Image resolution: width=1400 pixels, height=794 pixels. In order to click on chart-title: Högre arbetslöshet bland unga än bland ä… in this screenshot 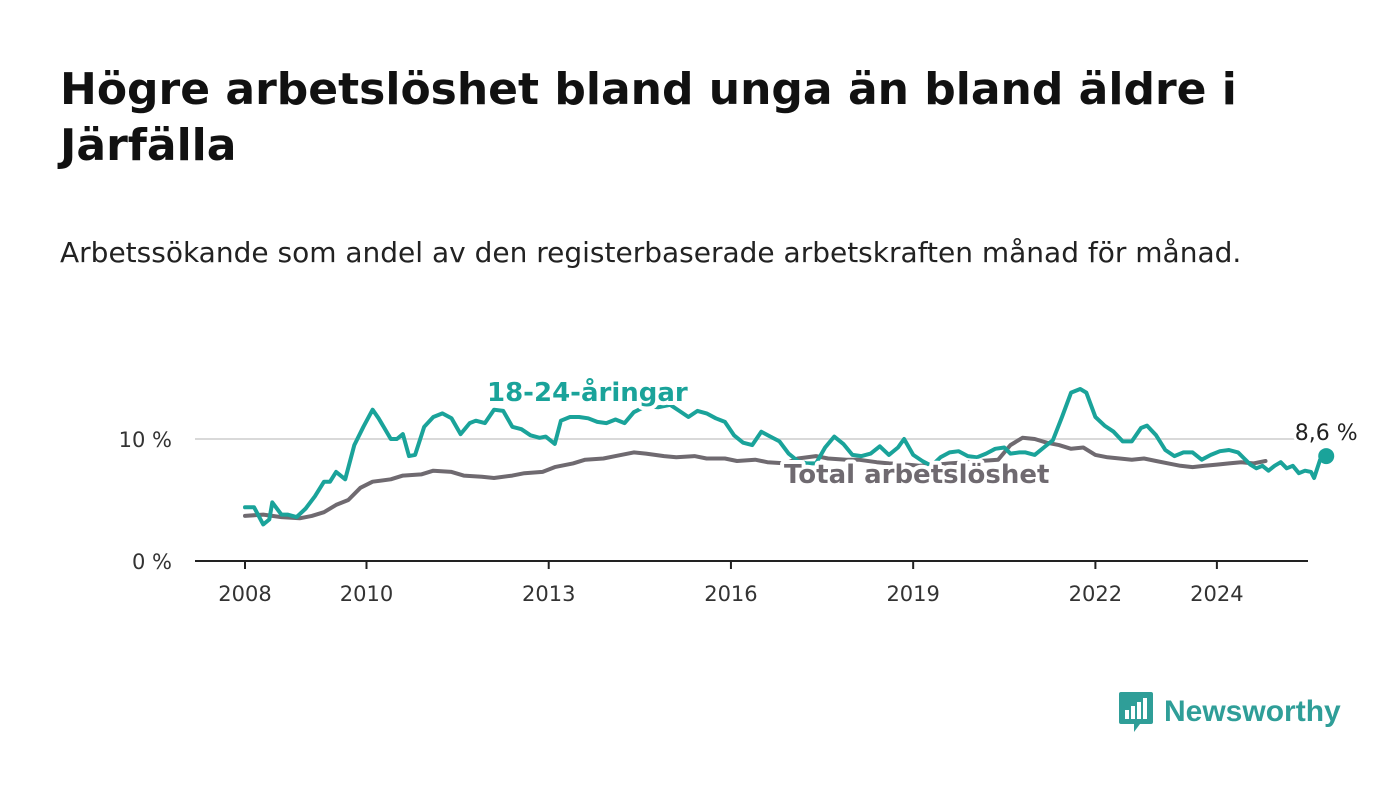, I will do `click(648, 117)`.